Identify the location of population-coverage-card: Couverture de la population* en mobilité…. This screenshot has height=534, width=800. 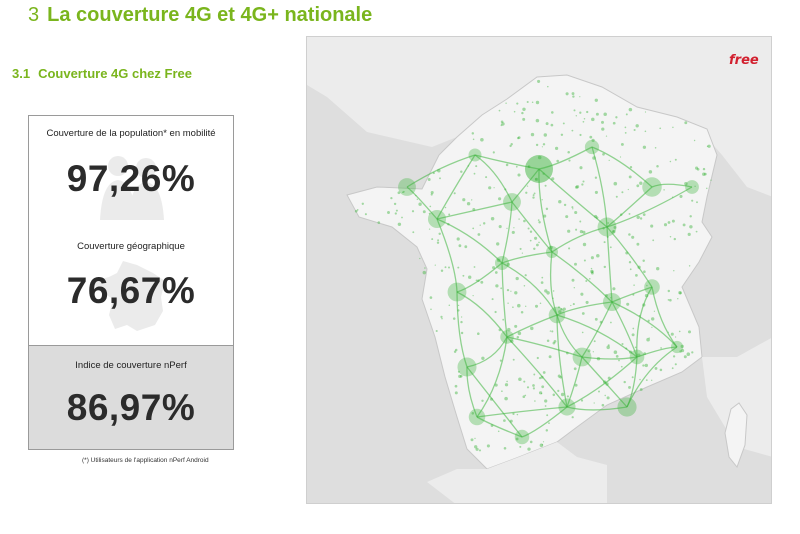
(131, 172).